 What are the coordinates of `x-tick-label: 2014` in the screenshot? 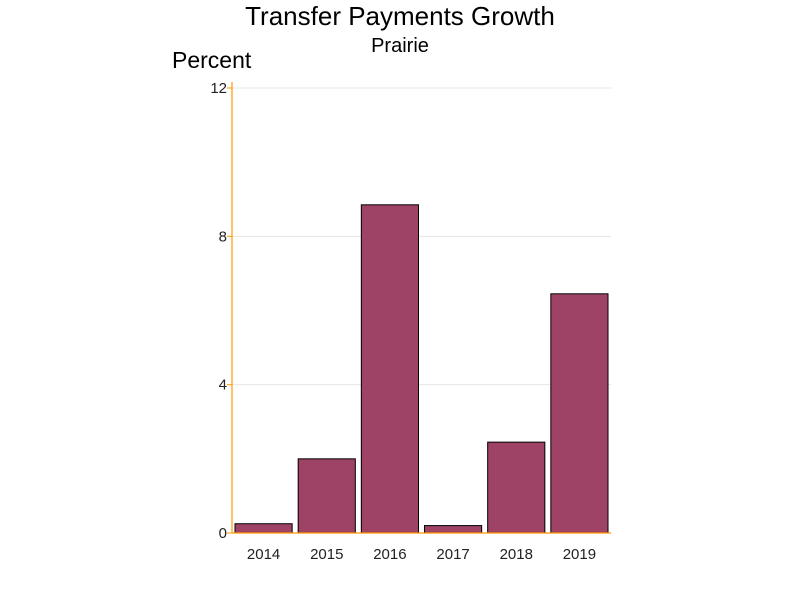 It's located at (263, 554).